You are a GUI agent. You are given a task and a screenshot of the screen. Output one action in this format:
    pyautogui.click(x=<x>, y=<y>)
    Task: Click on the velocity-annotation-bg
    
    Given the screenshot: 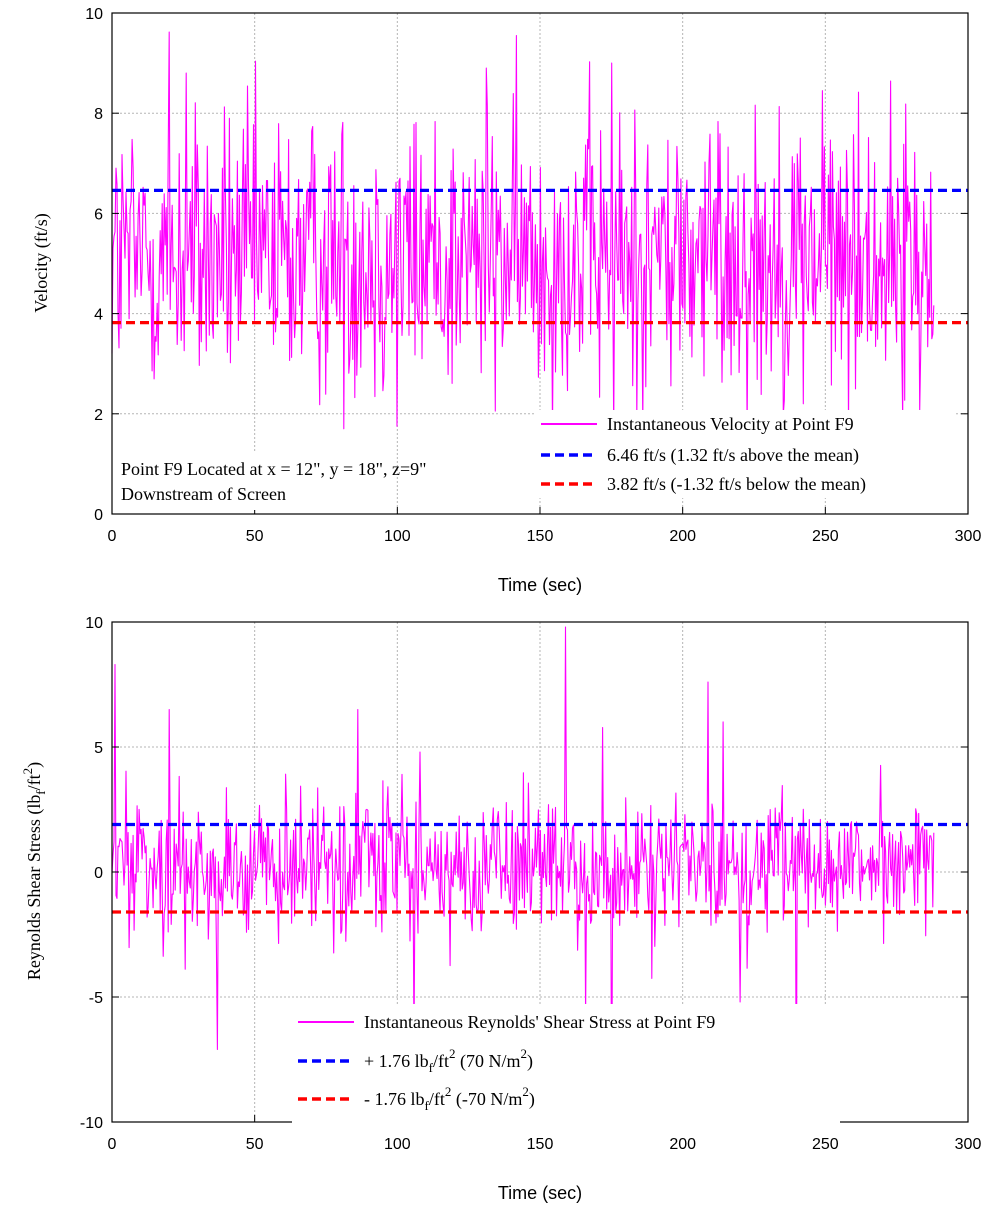 What is the action you would take?
    pyautogui.click(x=250, y=481)
    